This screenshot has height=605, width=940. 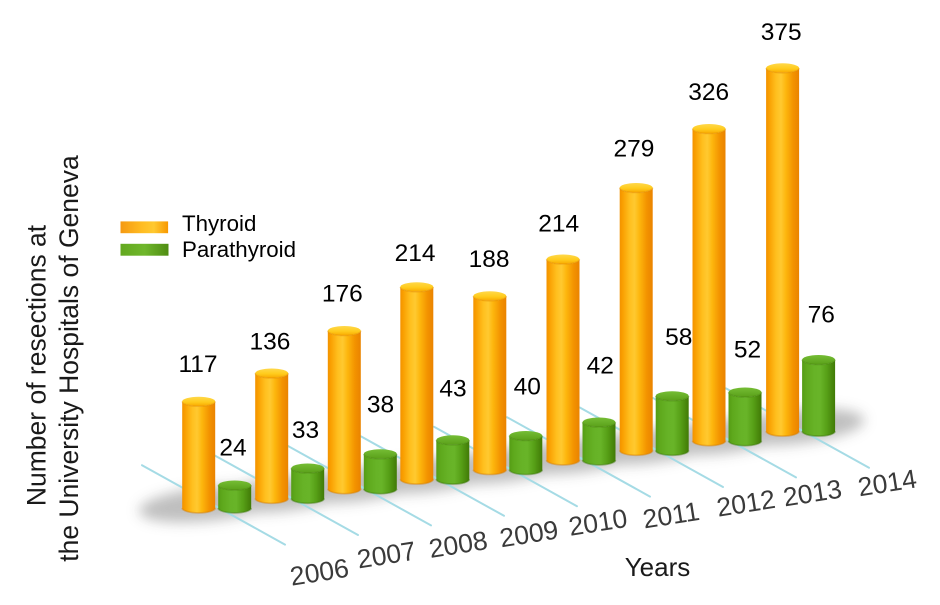 I want to click on svg-text: 117, so click(x=197, y=364).